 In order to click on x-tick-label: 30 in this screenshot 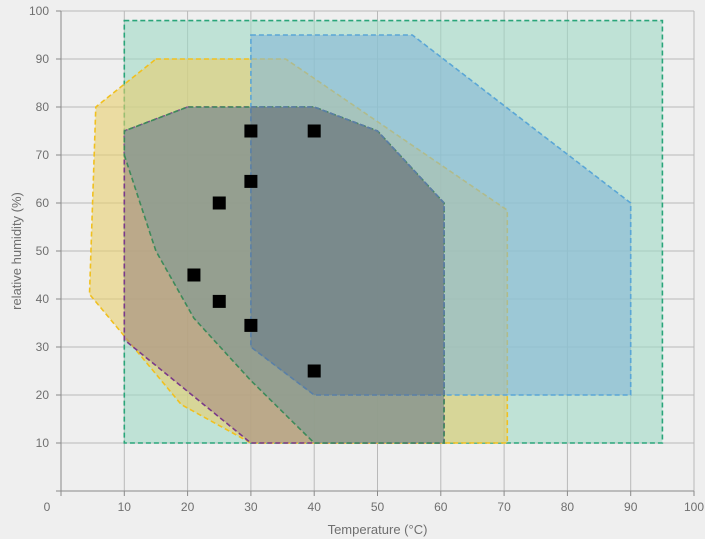, I will do `click(251, 507)`.